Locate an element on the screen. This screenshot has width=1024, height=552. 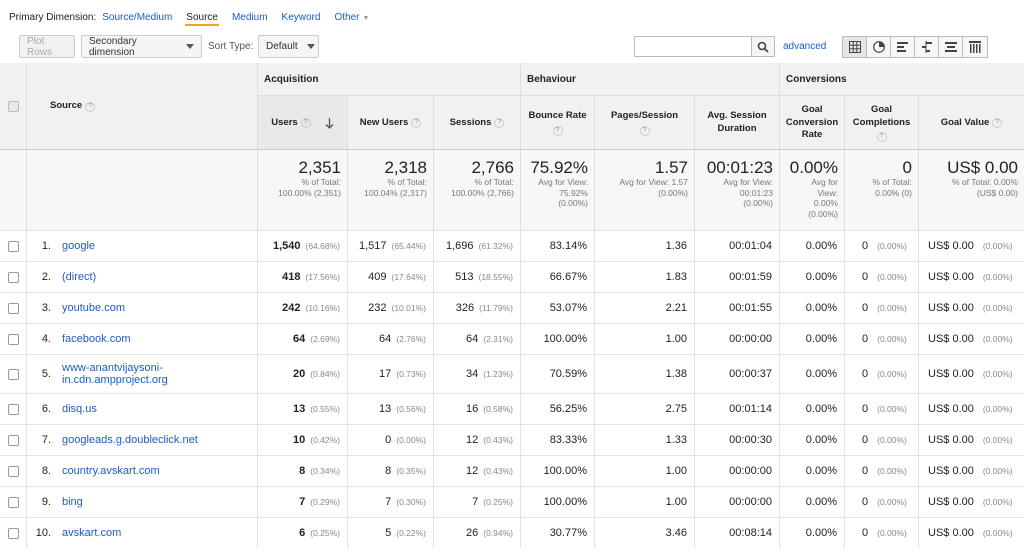
sessions-cell: 26 (0.94%) is located at coordinates (477, 533).